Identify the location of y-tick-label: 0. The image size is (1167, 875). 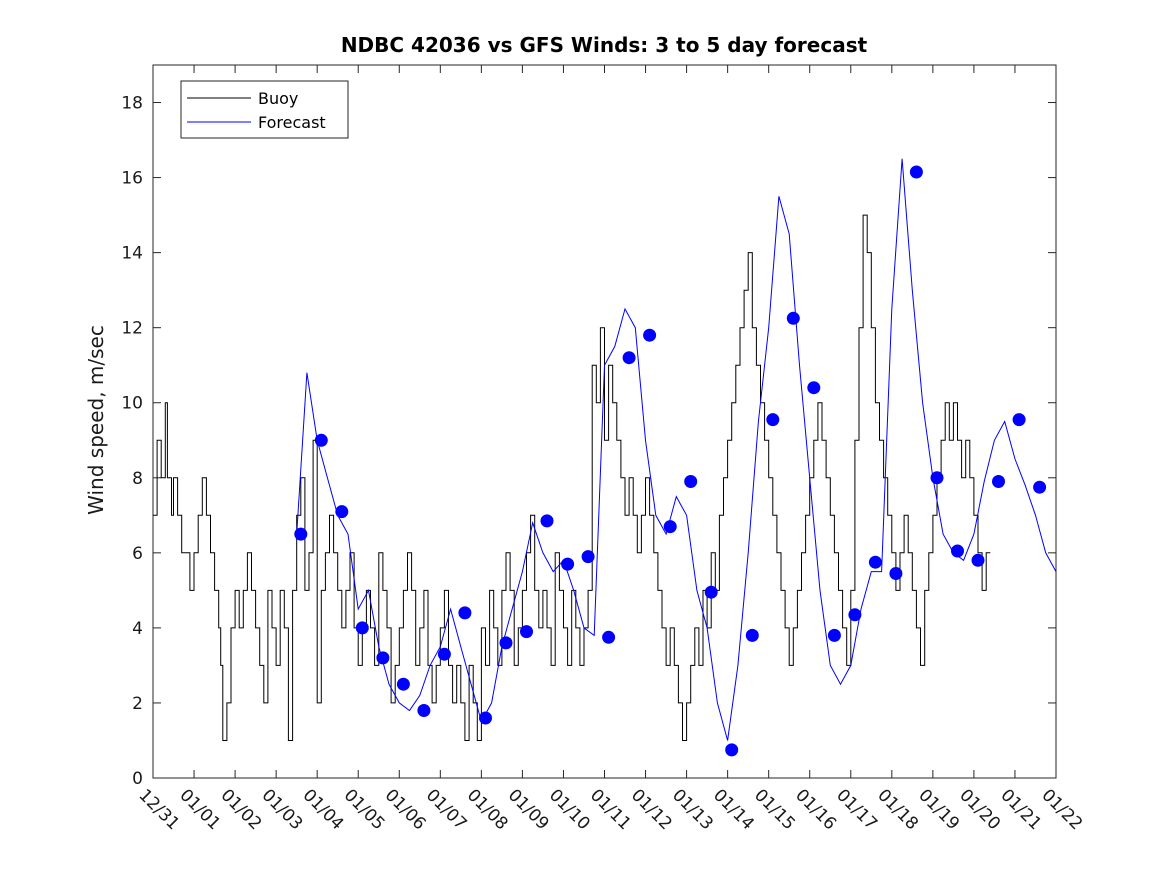
(137, 779).